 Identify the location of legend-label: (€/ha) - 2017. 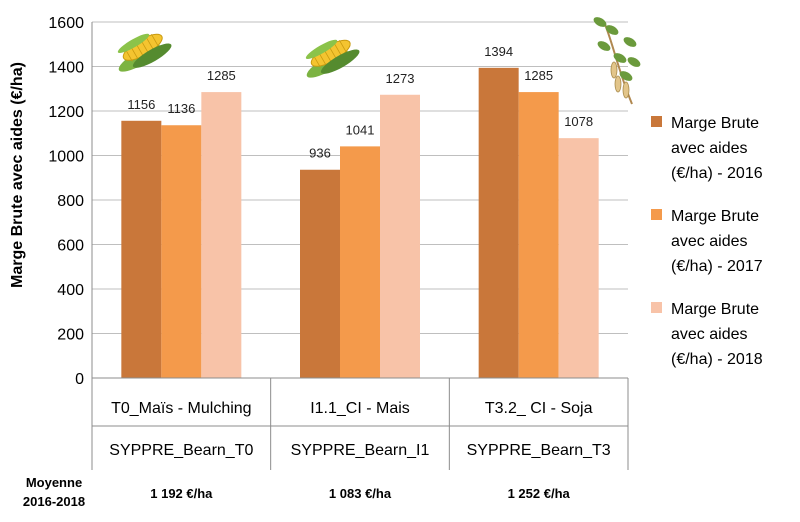
(717, 266).